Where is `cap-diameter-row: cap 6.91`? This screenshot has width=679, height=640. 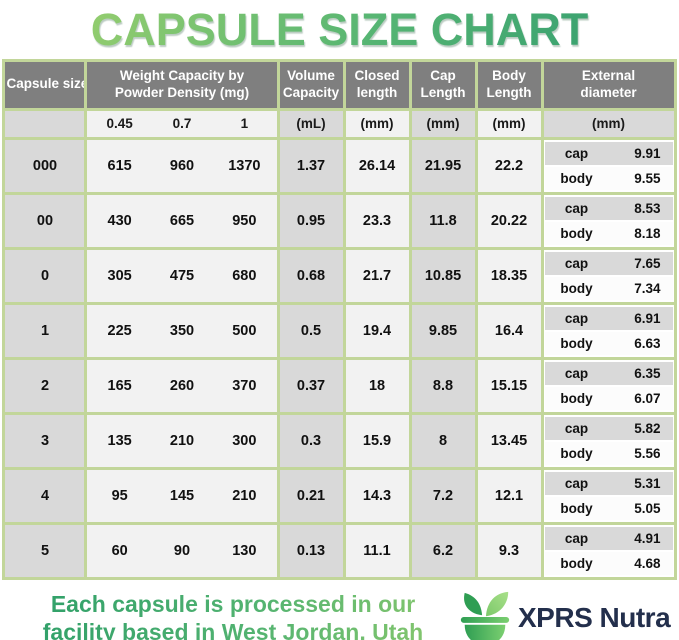
cap-diameter-row: cap 6.91 is located at coordinates (609, 318).